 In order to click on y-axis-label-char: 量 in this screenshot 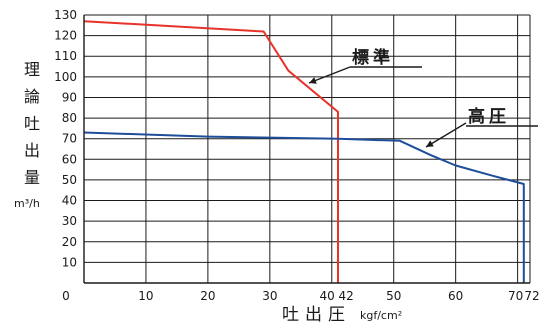, I will do `click(32, 177)`.